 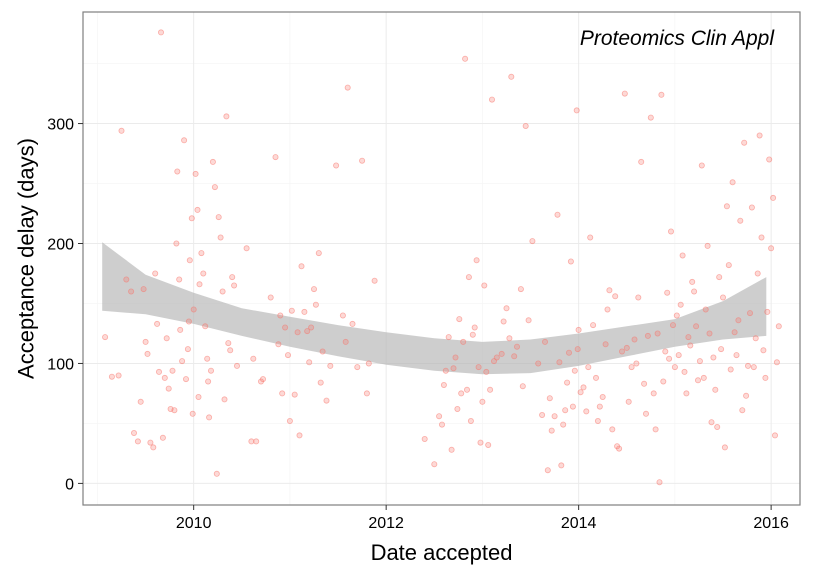 What do you see at coordinates (26, 258) in the screenshot?
I see `y-axis-title: Acceptance delay (days)` at bounding box center [26, 258].